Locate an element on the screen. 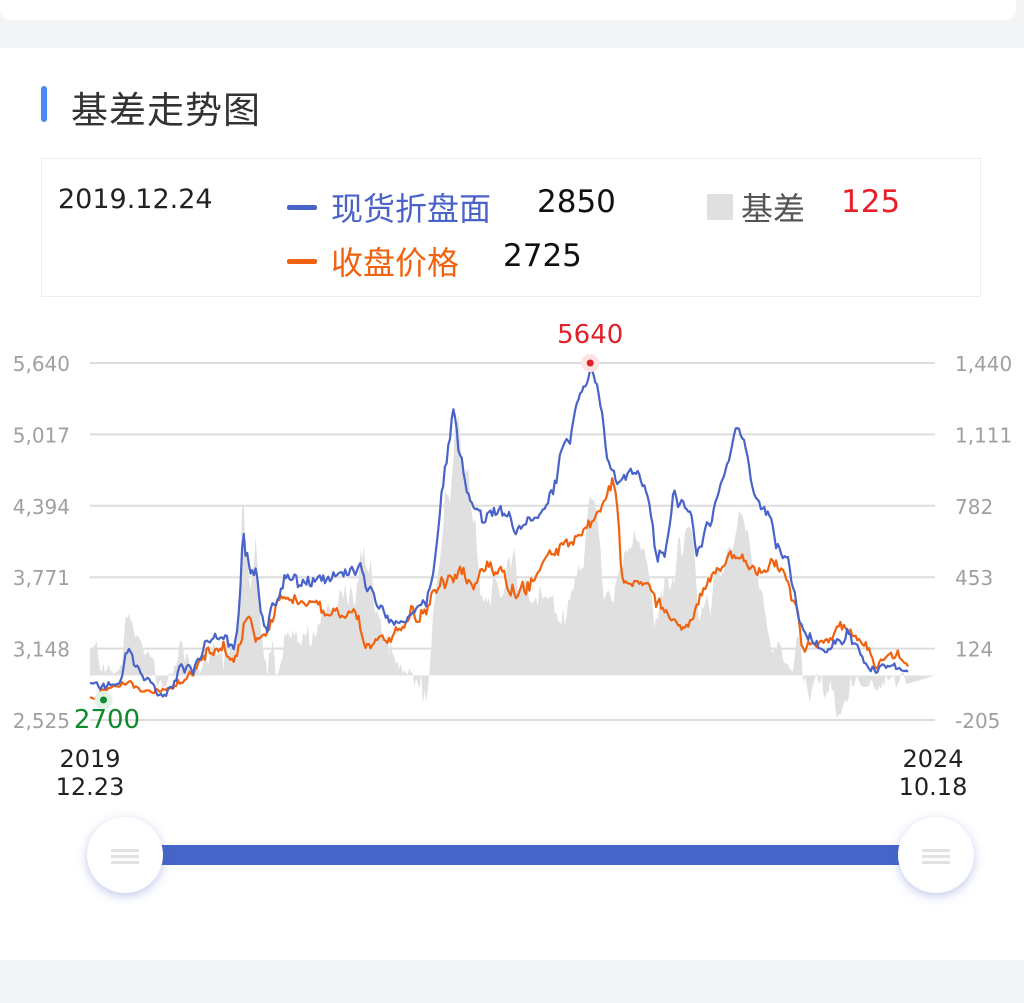  y-right-tick-label: 1,440 is located at coordinates (983, 364).